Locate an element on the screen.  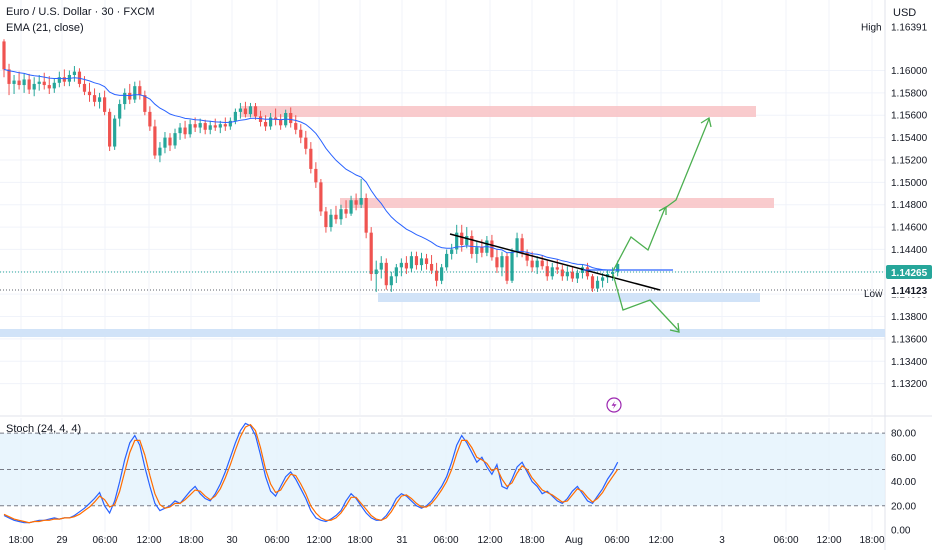
time-tick-label: 29 is located at coordinates (62, 540).